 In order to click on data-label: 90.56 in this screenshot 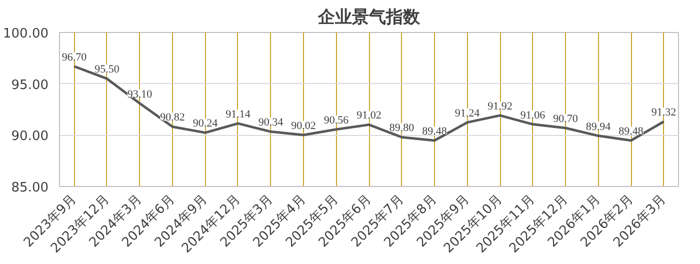, I will do `click(337, 120)`.